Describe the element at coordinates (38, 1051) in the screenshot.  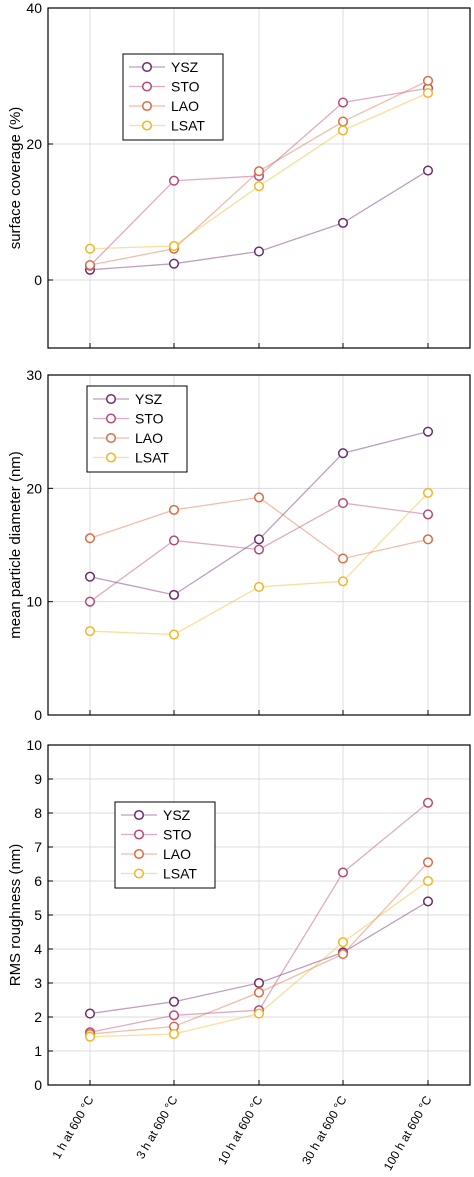
I see `y-tick-label: 1` at that location.